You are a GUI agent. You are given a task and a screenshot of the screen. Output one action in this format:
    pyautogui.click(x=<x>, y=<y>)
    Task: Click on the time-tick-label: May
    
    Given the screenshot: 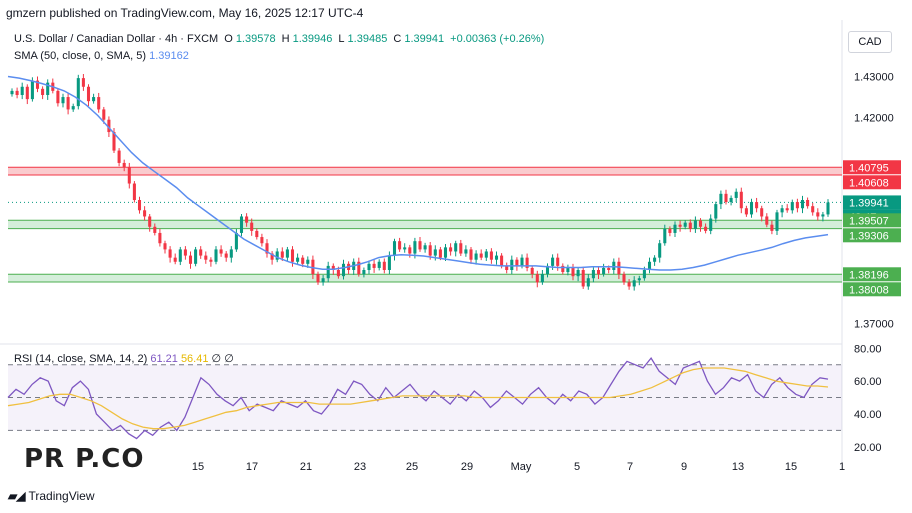 What is the action you would take?
    pyautogui.click(x=521, y=467)
    